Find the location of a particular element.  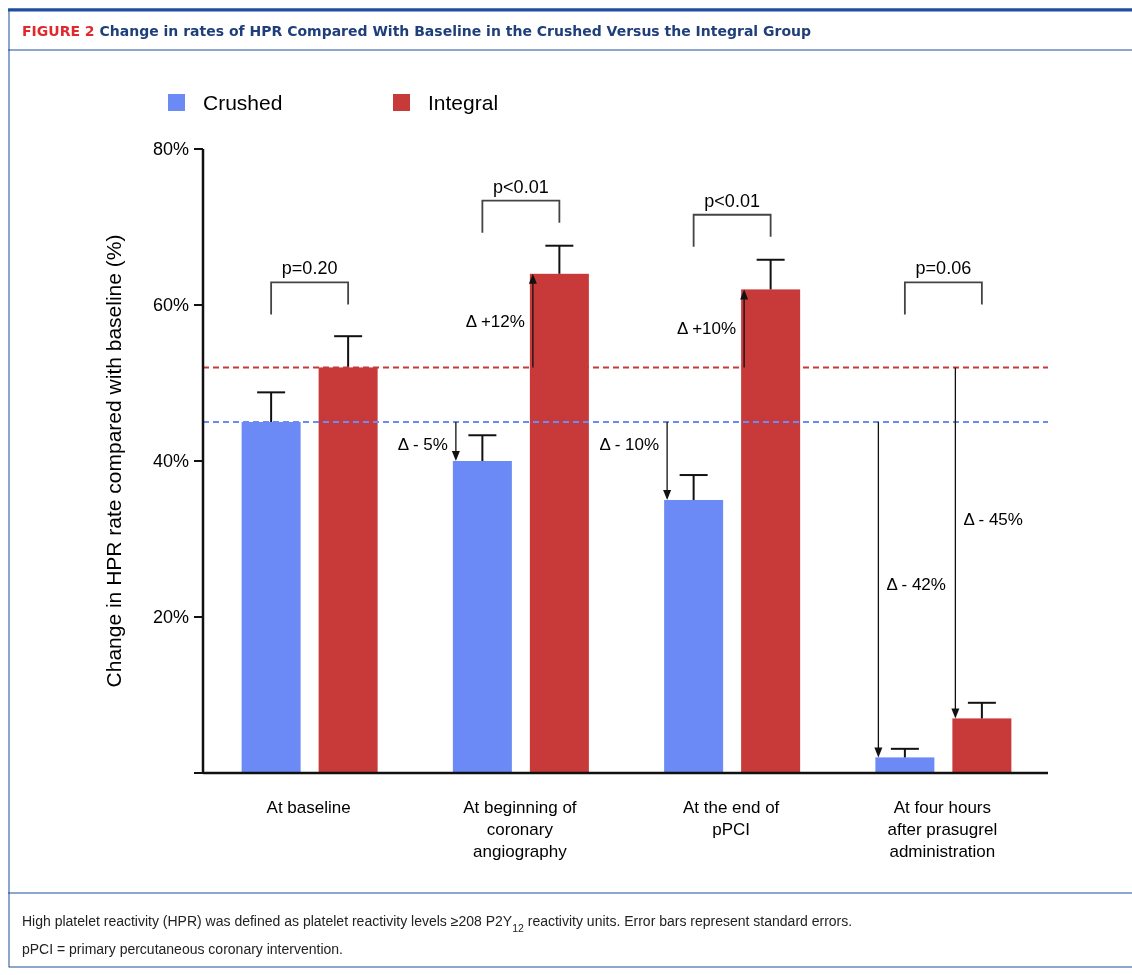

text: High platelet reactivity (HPR) was defined as platelet reactivity levels ≥208 P2Y$_{12}$ reactivity units. Error bars represent standard errors. is located at coordinates (437, 923).